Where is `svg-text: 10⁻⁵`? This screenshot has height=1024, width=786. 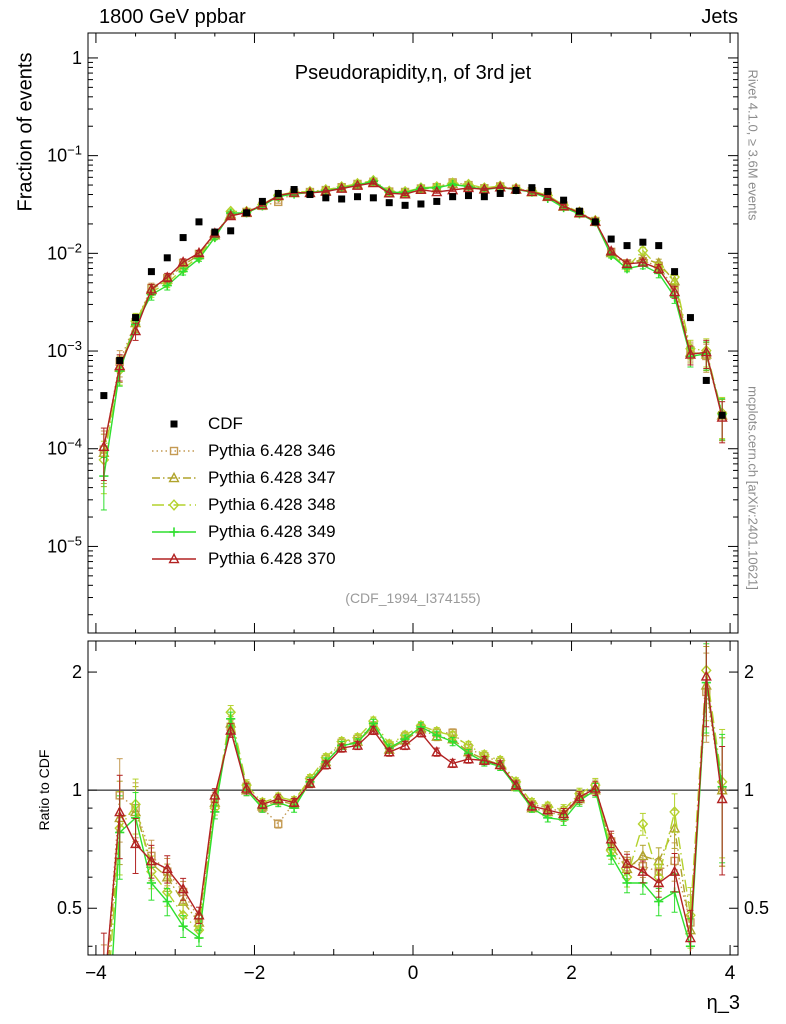 svg-text: 10⁻⁵ is located at coordinates (64, 544).